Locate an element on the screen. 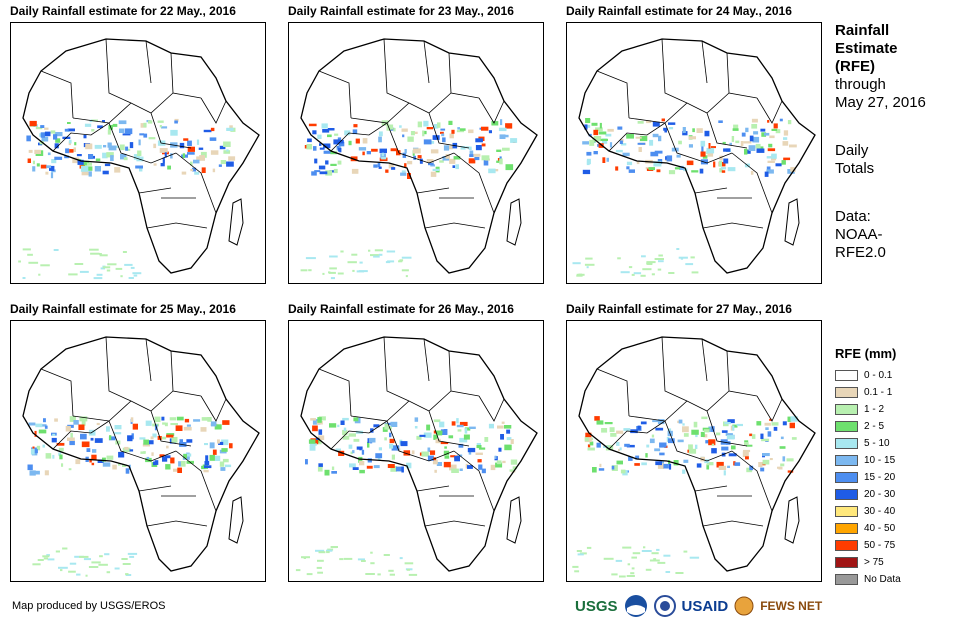 This screenshot has width=967, height=626. legend-item: No Data is located at coordinates (897, 579).